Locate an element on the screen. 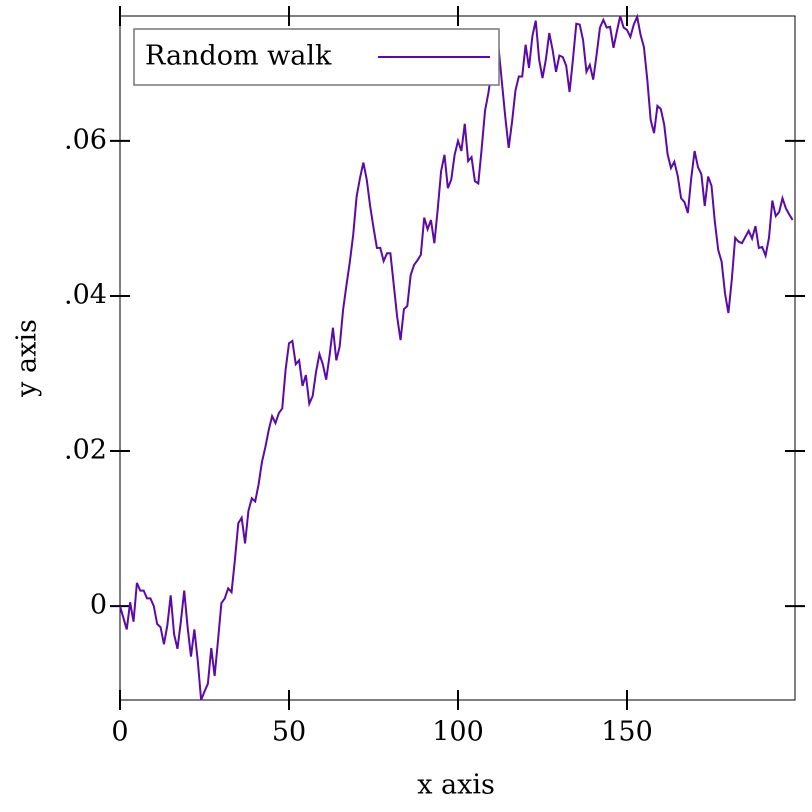 This screenshot has height=812, width=812. x-tick-label: 150 is located at coordinates (627, 732).